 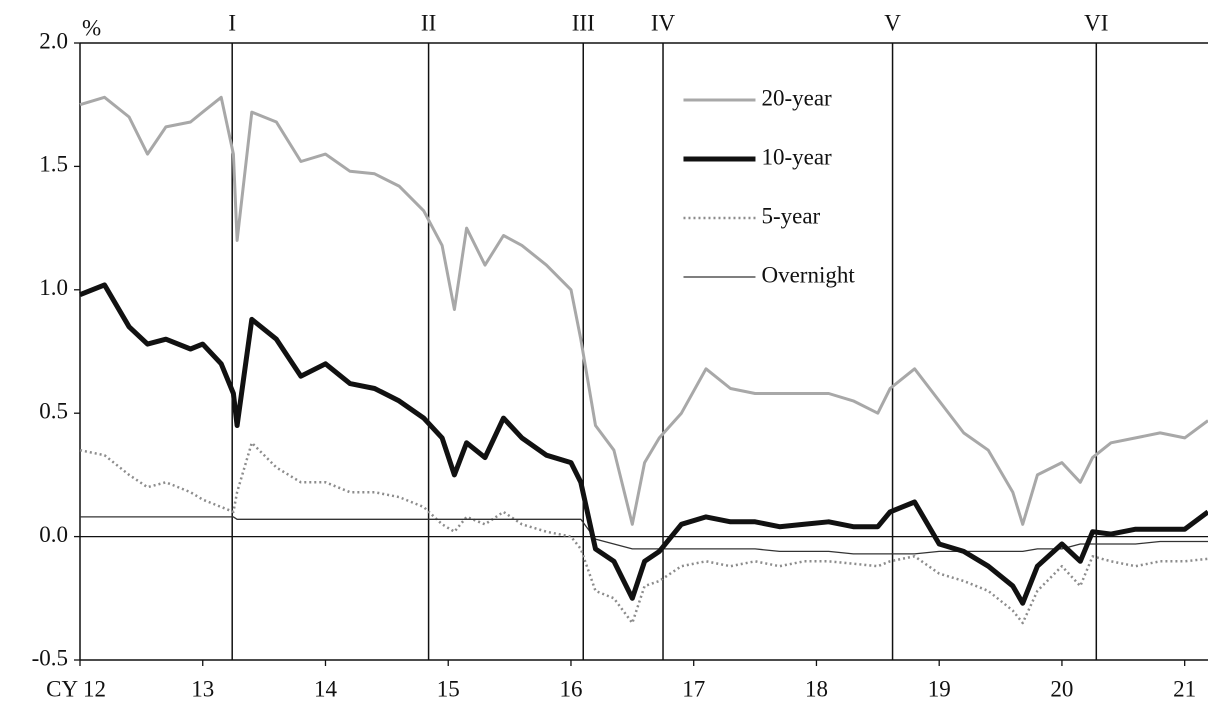 I want to click on event-label: VI, so click(x=1096, y=22).